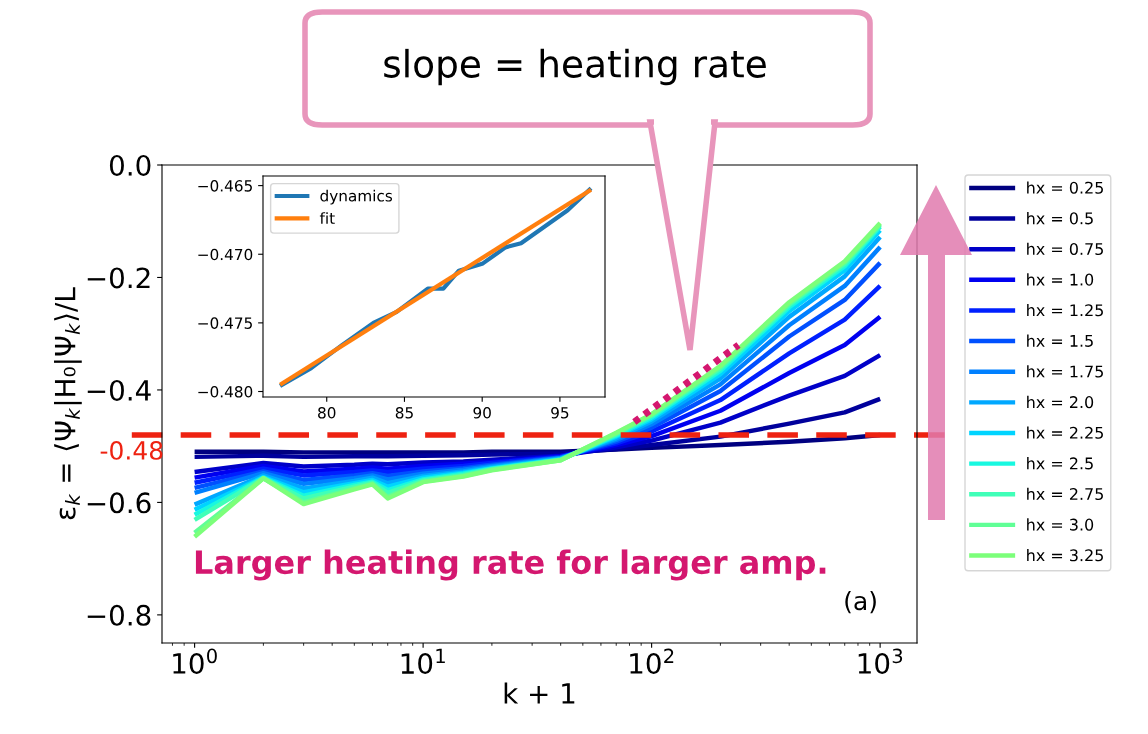  What do you see at coordinates (1065, 187) in the screenshot?
I see `legend-label: hx = 0.25` at bounding box center [1065, 187].